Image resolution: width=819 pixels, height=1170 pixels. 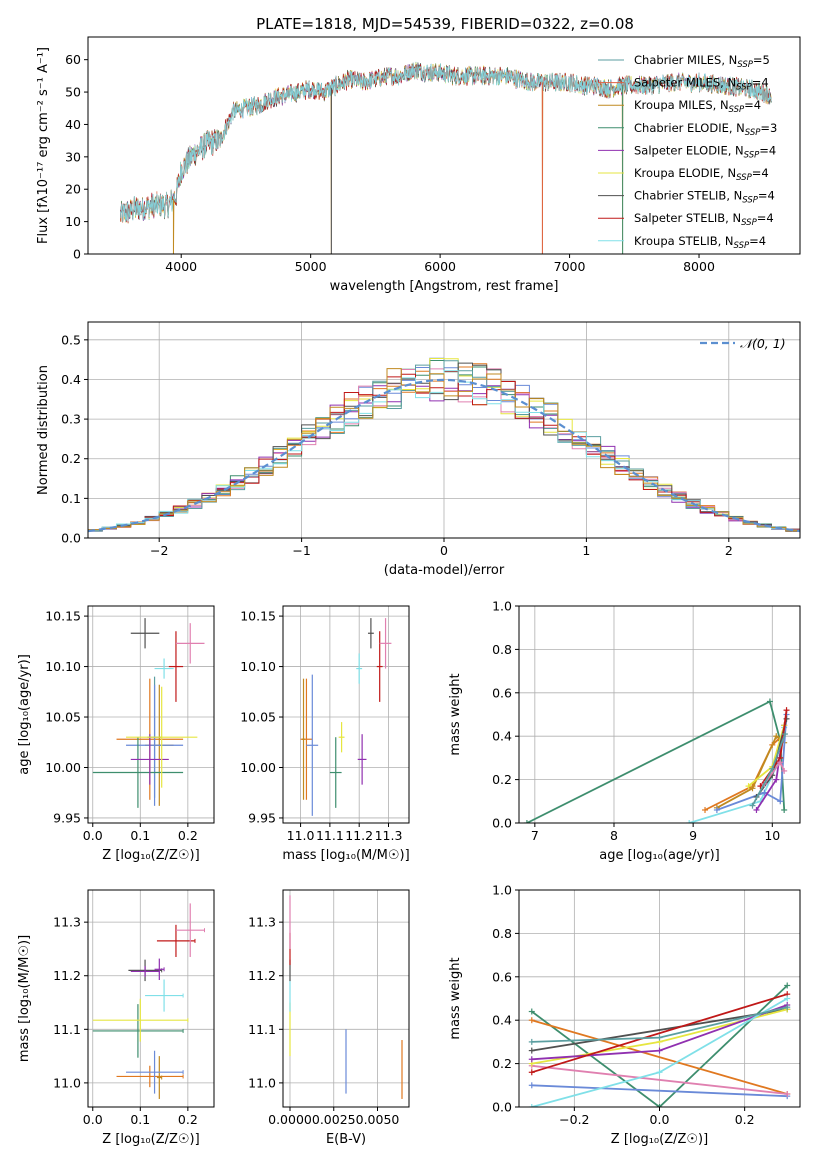 I want to click on y-tick-label: 1.0, so click(x=502, y=890).